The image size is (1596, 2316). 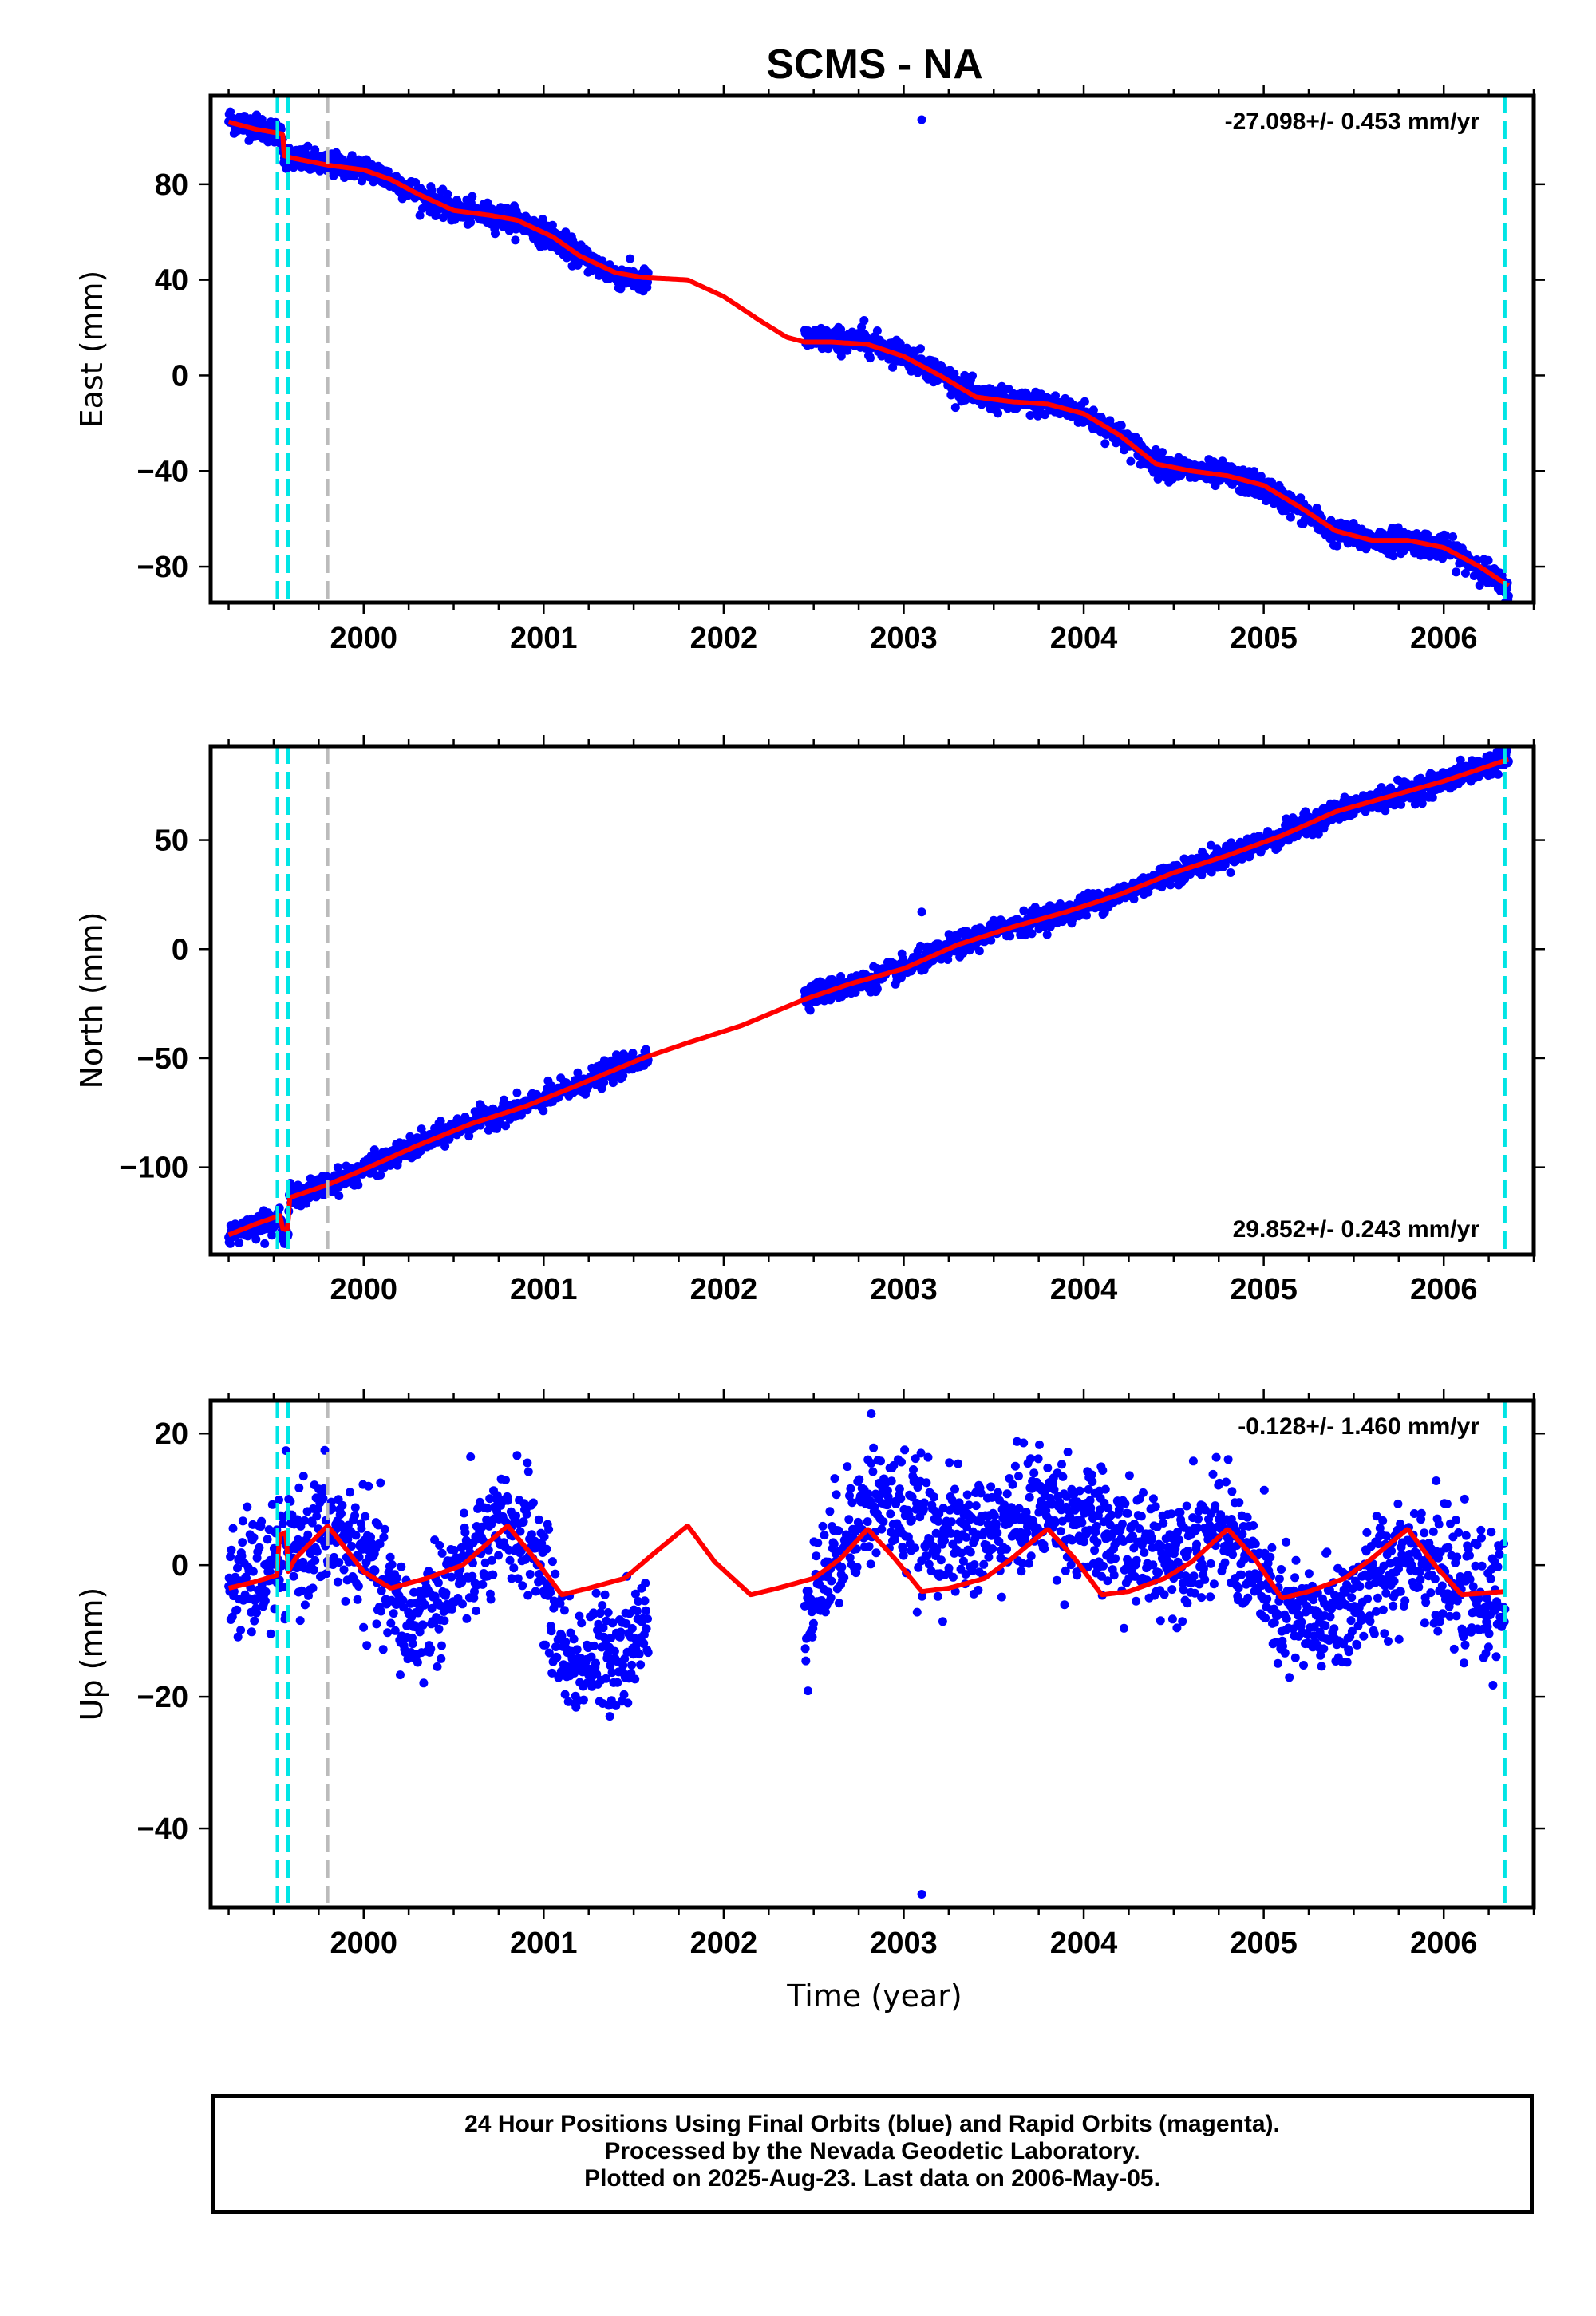 I want to click on north-y-tick-label: −50, so click(x=162, y=1059).